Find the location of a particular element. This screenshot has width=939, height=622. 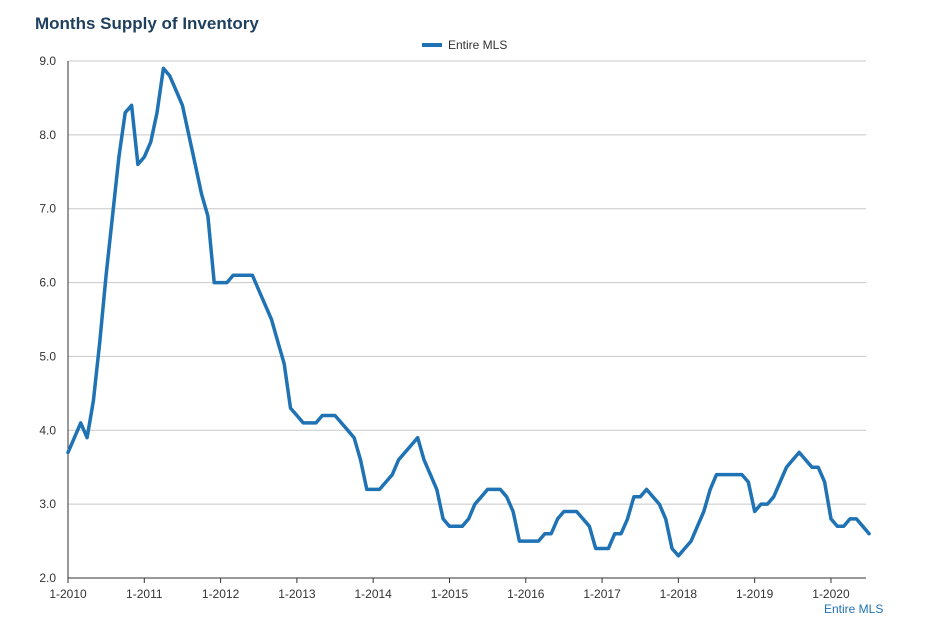

y-tick-label: 5.0 is located at coordinates (47, 356).